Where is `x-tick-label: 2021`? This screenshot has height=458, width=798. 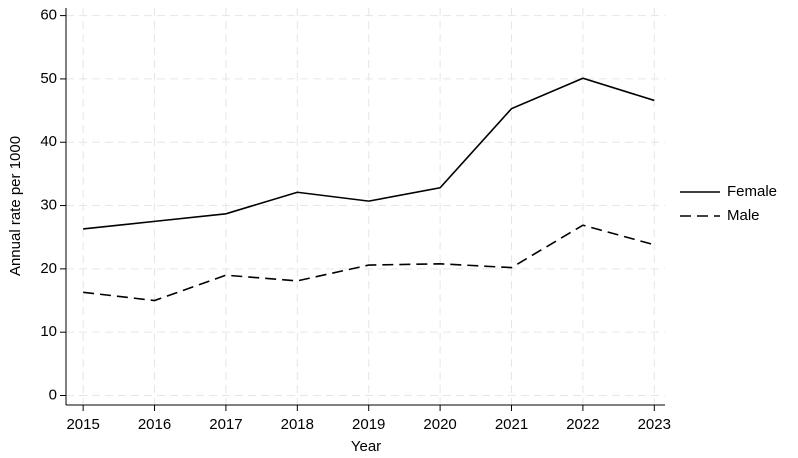
x-tick-label: 2021 is located at coordinates (511, 424).